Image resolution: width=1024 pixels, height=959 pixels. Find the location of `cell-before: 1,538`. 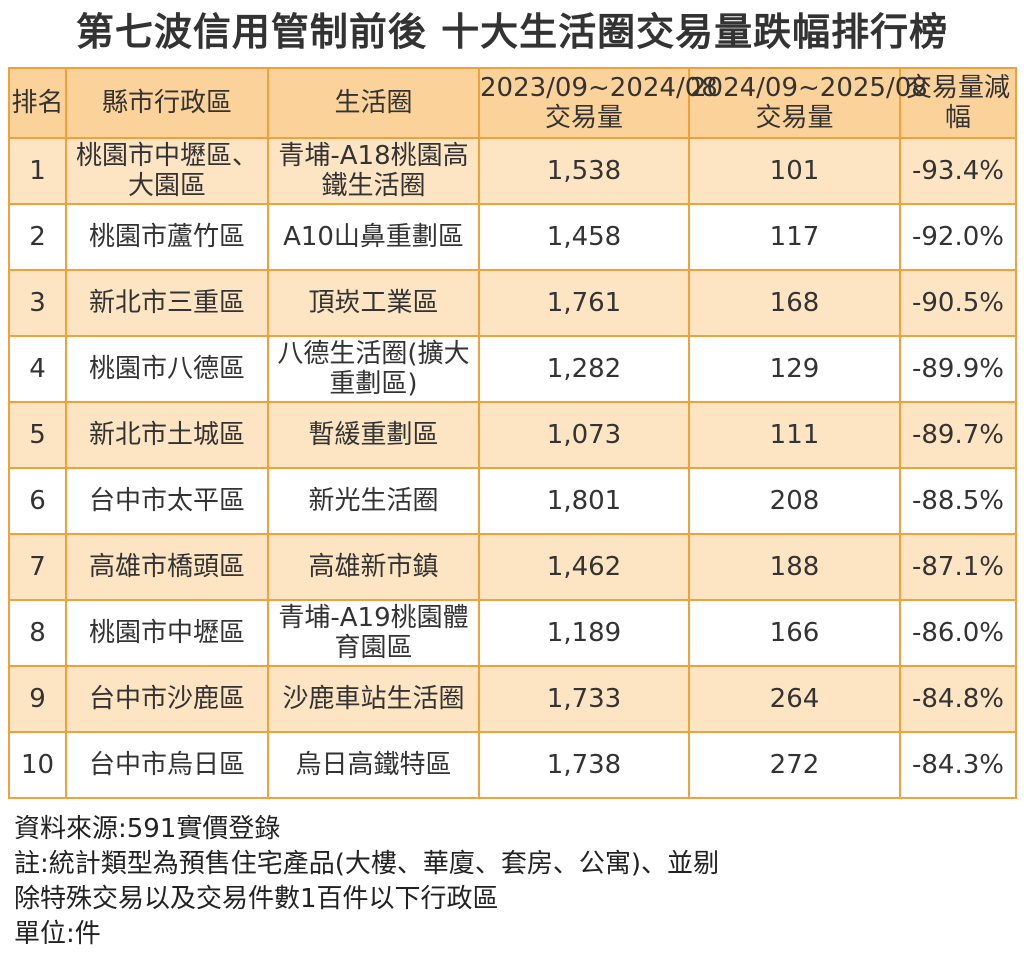

cell-before: 1,538 is located at coordinates (584, 171).